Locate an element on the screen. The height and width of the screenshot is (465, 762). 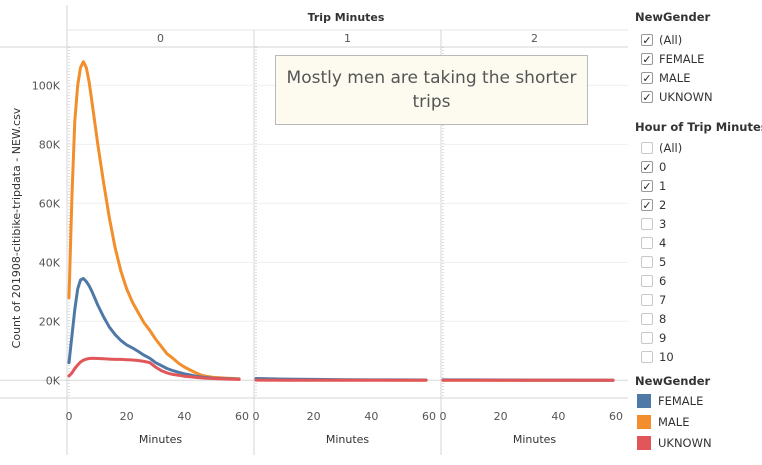
hour-filter-option: 6 is located at coordinates (653, 281).